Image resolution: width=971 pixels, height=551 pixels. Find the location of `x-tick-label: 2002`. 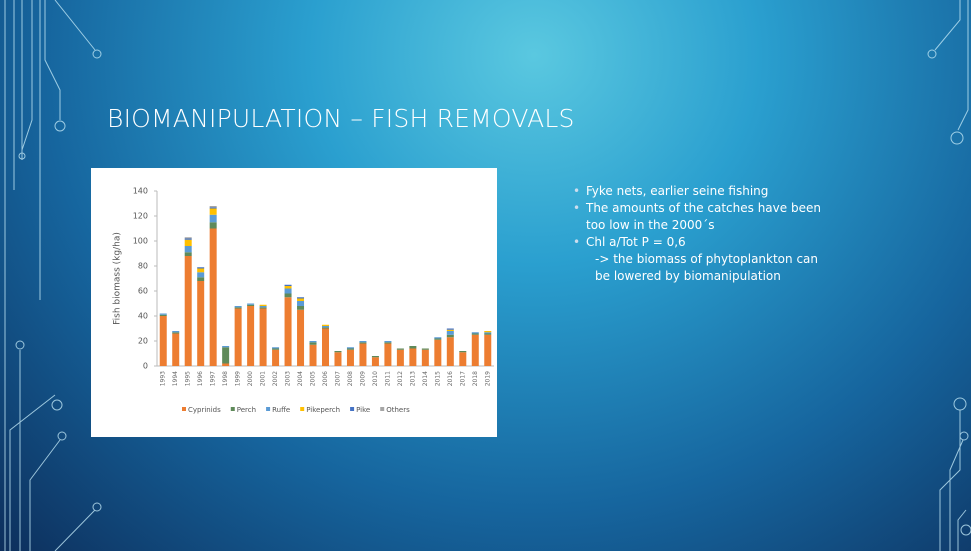

x-tick-label: 2002 is located at coordinates (275, 378).